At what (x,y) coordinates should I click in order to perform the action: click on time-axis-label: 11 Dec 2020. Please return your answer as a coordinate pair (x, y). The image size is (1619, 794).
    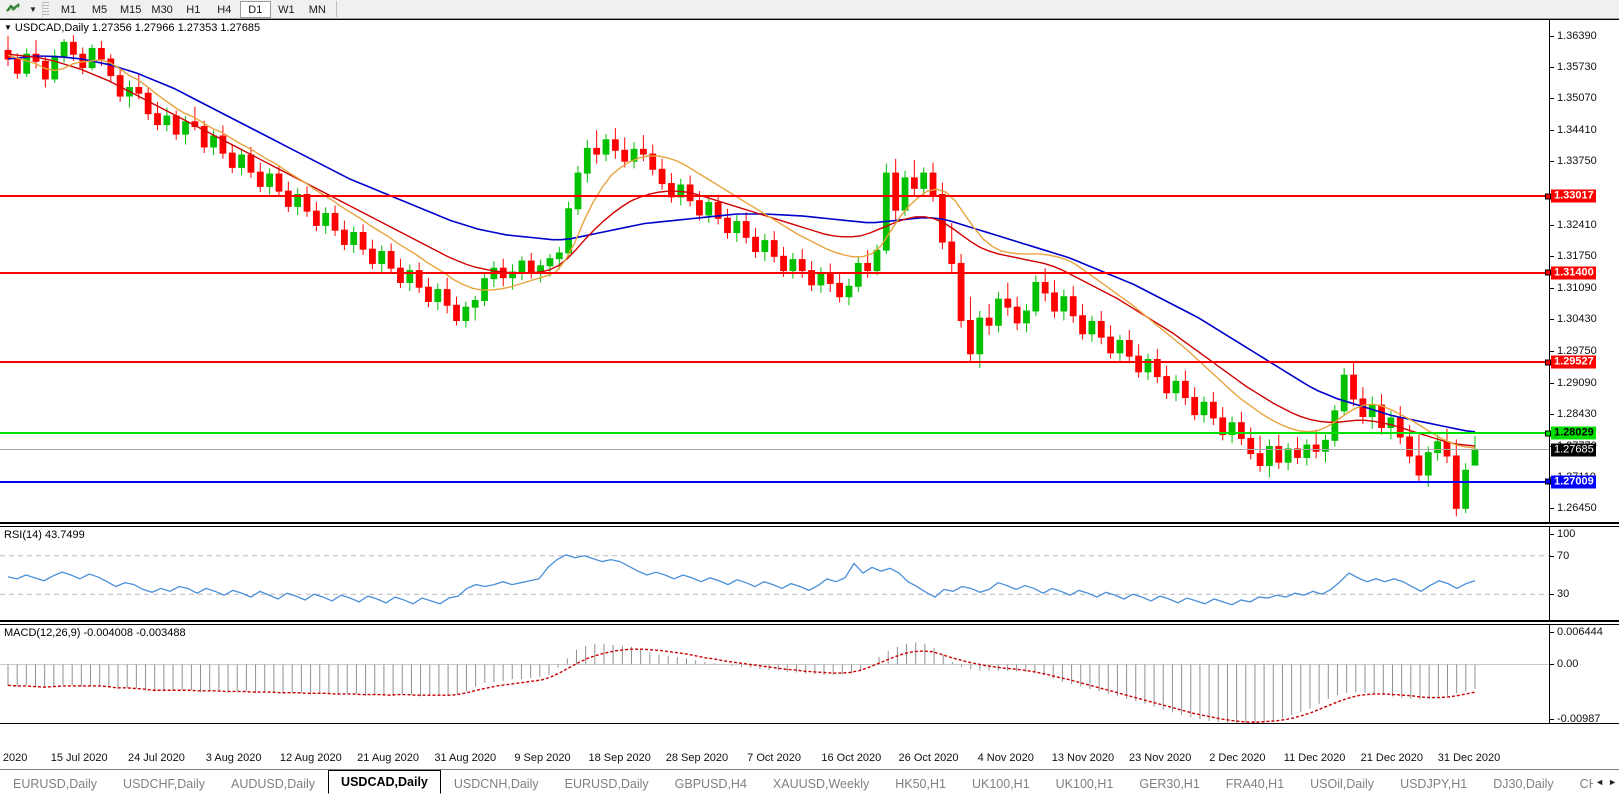
    Looking at the image, I should click on (1314, 758).